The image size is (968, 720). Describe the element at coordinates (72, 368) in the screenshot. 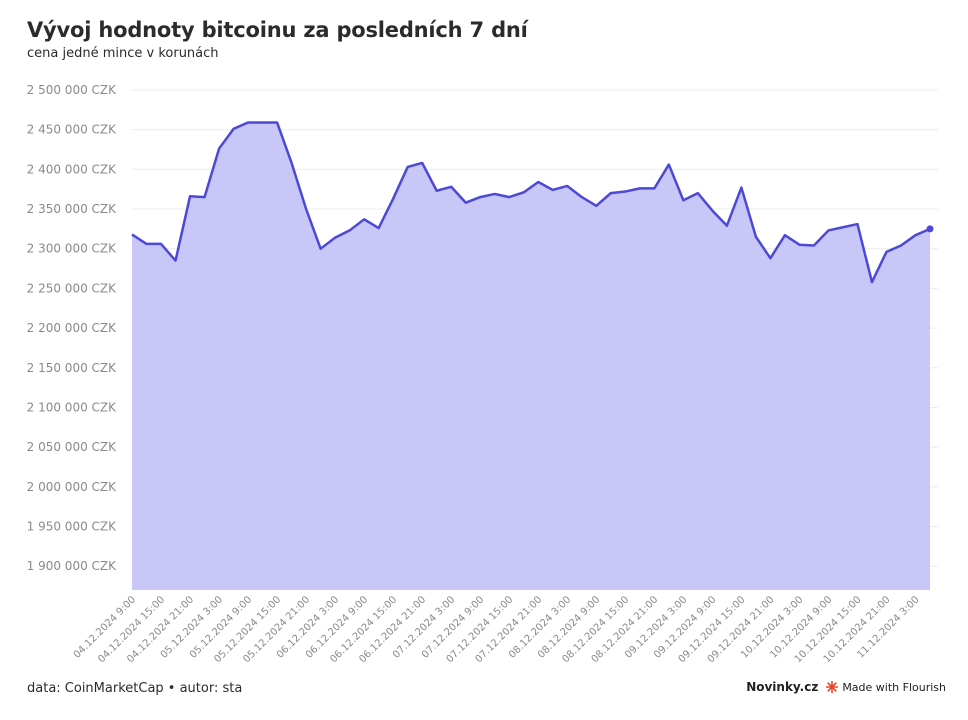

I see `y-tick-label: 2 150 000 CZK` at that location.